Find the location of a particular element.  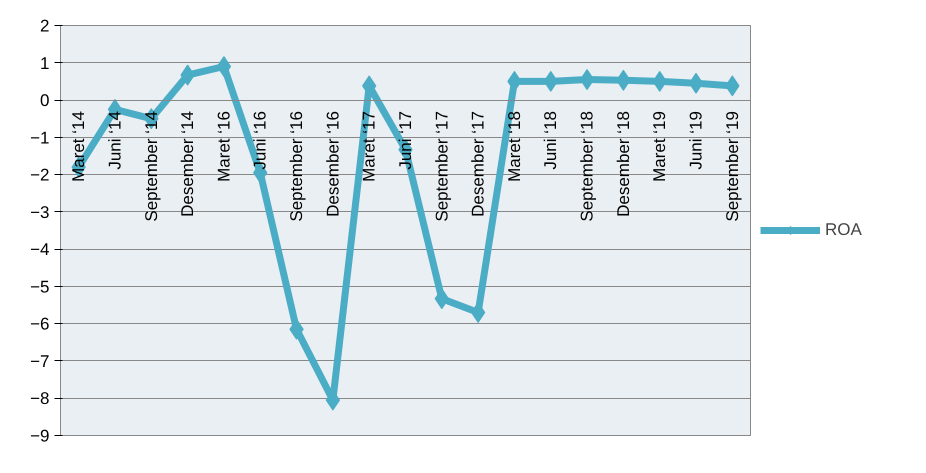

x-tick-label: Juni ‘19 is located at coordinates (696, 140).